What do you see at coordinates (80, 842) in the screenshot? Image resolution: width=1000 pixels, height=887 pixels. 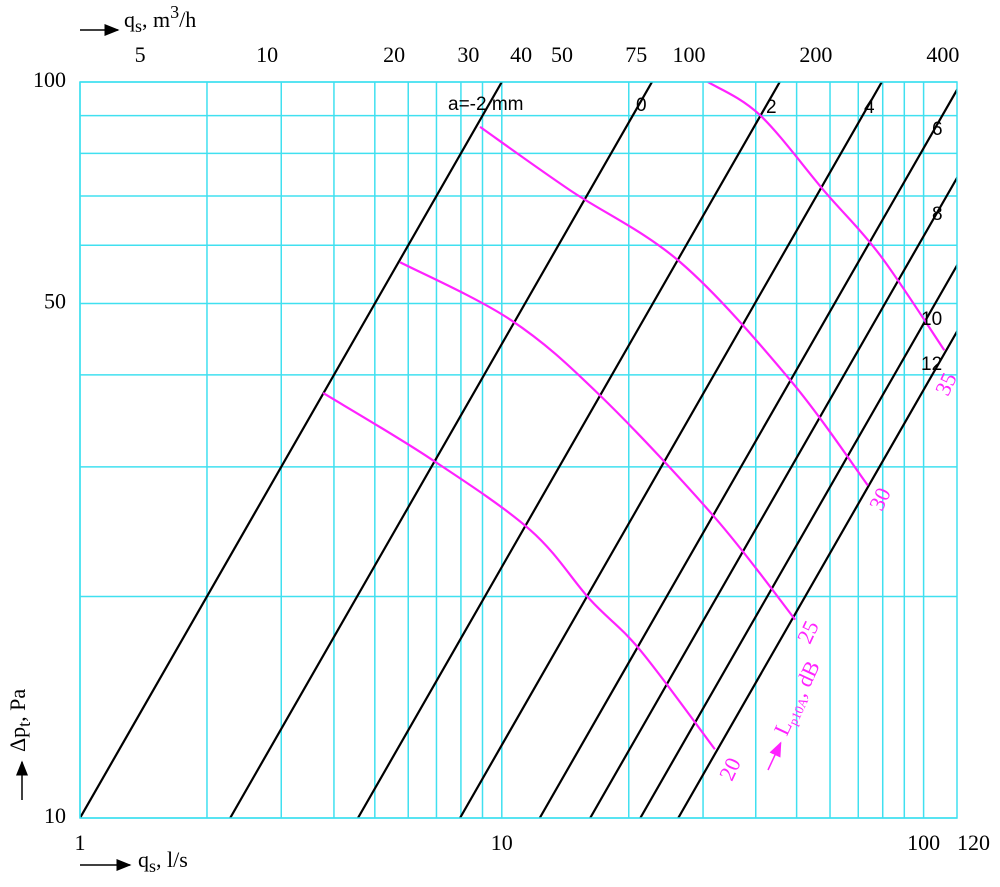 I see `x-tick-label: 1` at bounding box center [80, 842].